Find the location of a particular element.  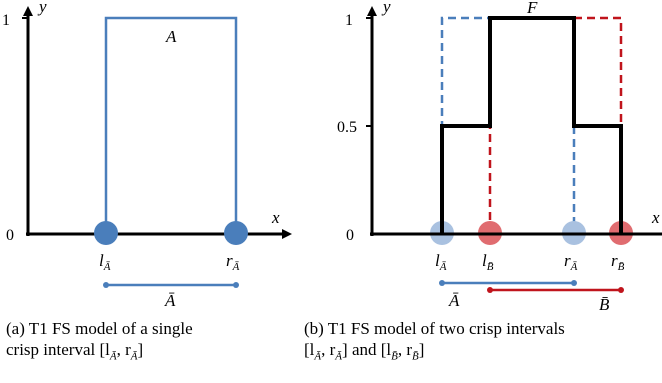

interval-b-end is located at coordinates (621, 290).